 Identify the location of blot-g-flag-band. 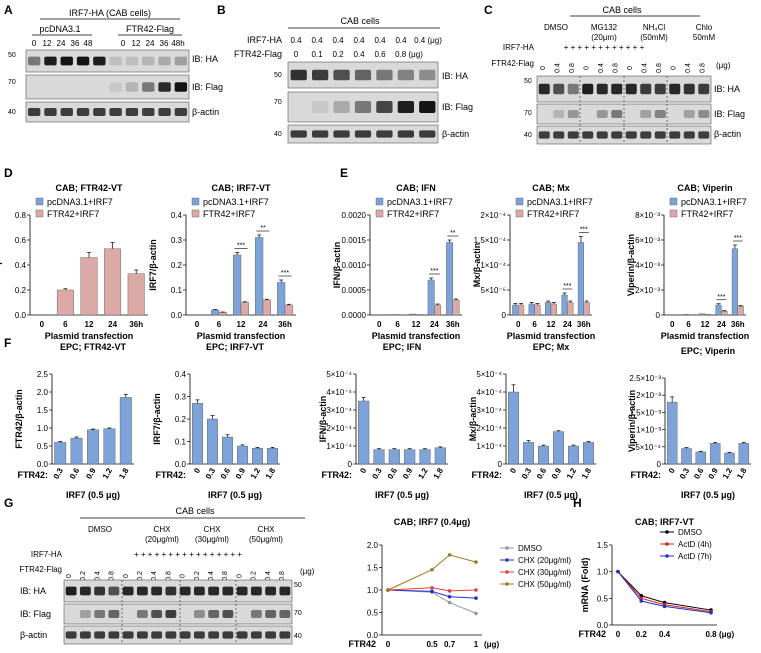
(199, 614).